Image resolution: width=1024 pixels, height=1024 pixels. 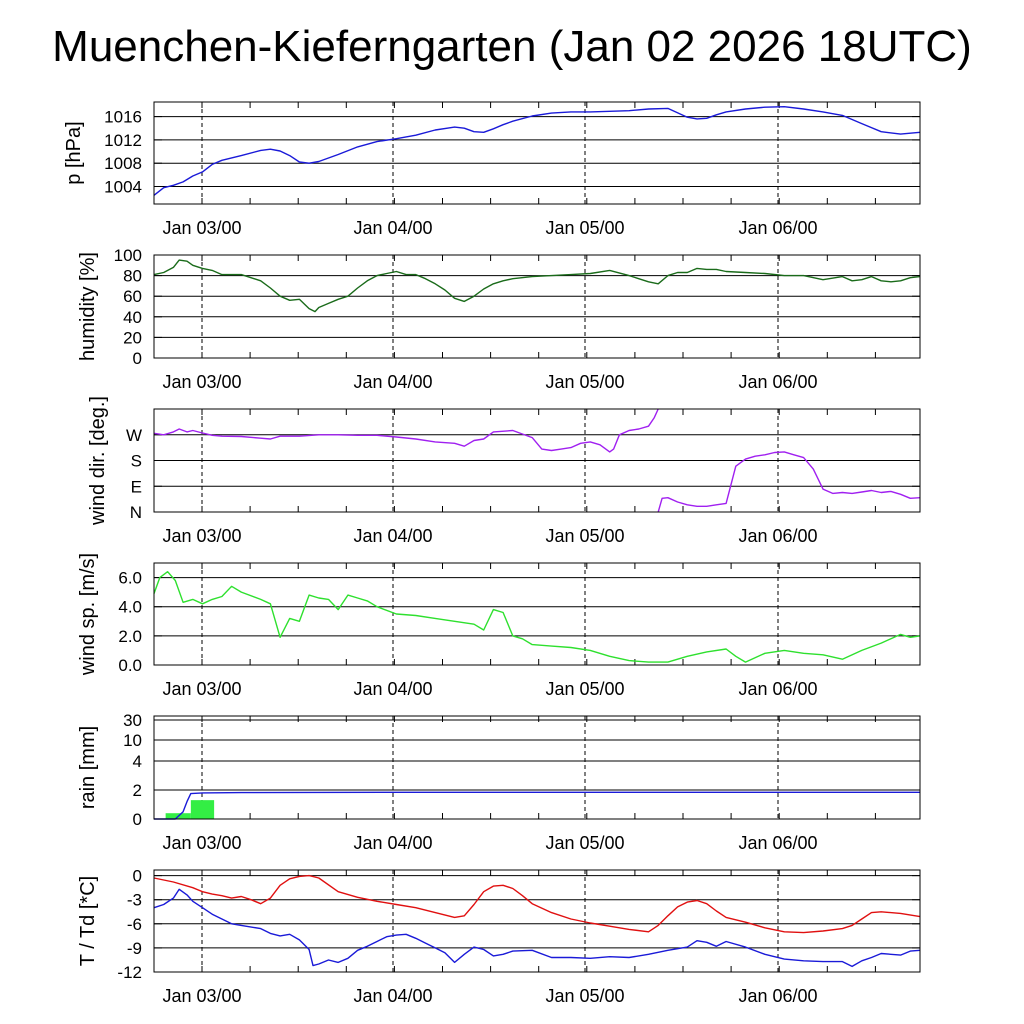 What do you see at coordinates (392, 228) in the screenshot?
I see `pressure-xtick-label: Jan 04/00` at bounding box center [392, 228].